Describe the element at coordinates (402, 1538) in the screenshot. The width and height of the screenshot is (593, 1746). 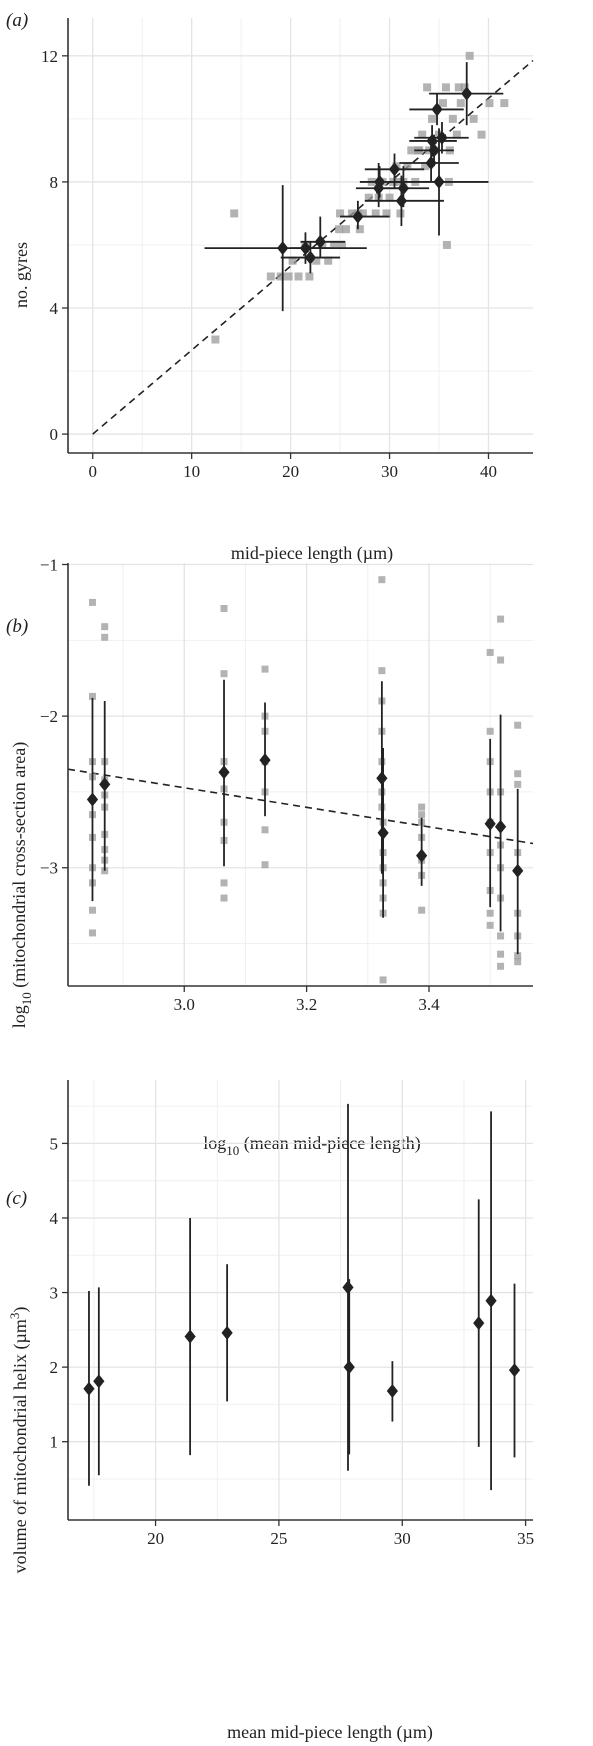
I see `c-x-tick-label: 30` at that location.